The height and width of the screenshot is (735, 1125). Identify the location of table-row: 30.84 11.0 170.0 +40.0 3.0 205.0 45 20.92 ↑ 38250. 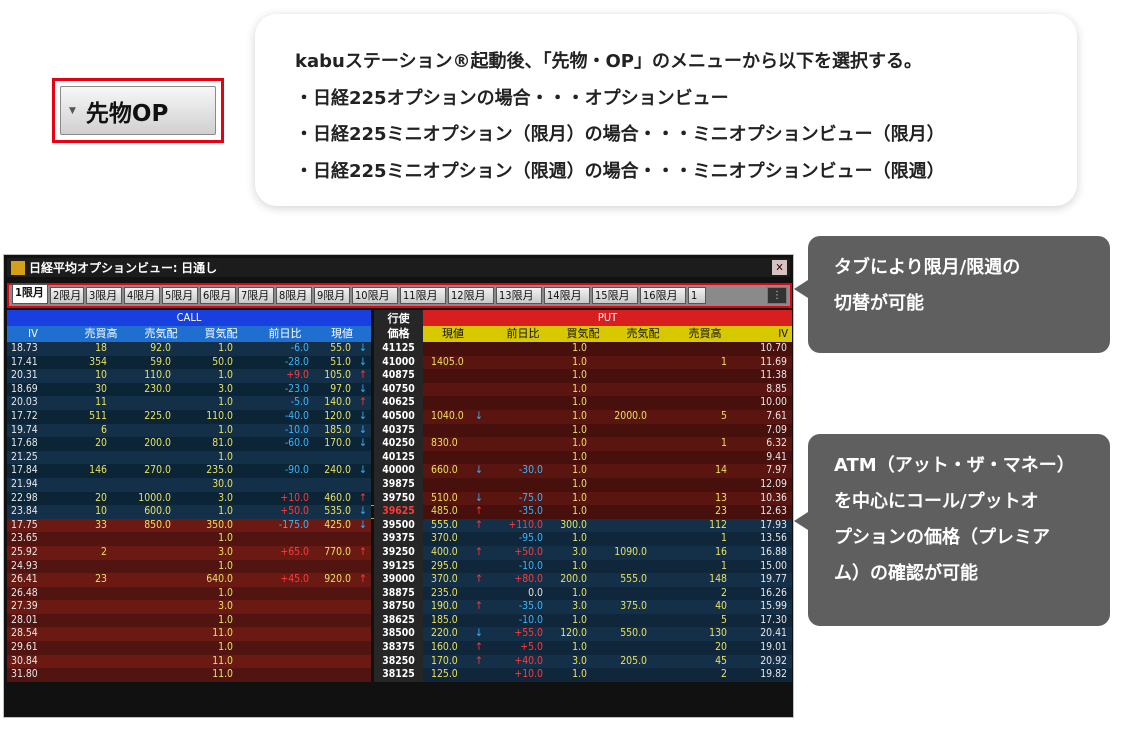
(399, 661).